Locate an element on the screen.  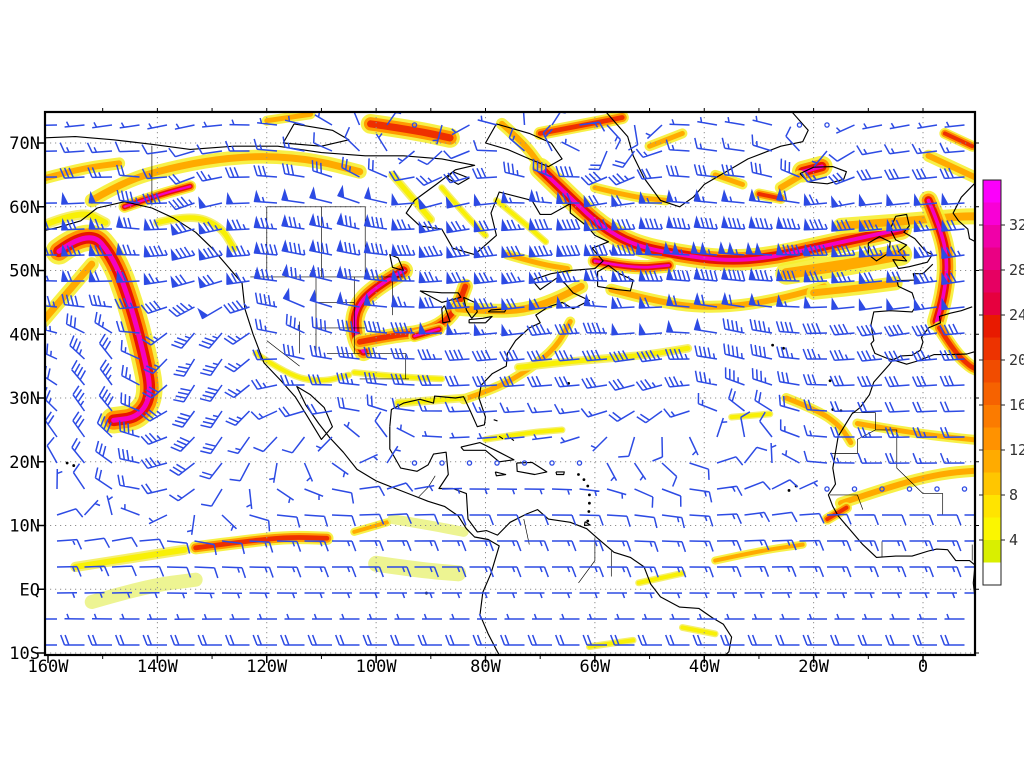
colorbar-outline is located at coordinates (992, 382).